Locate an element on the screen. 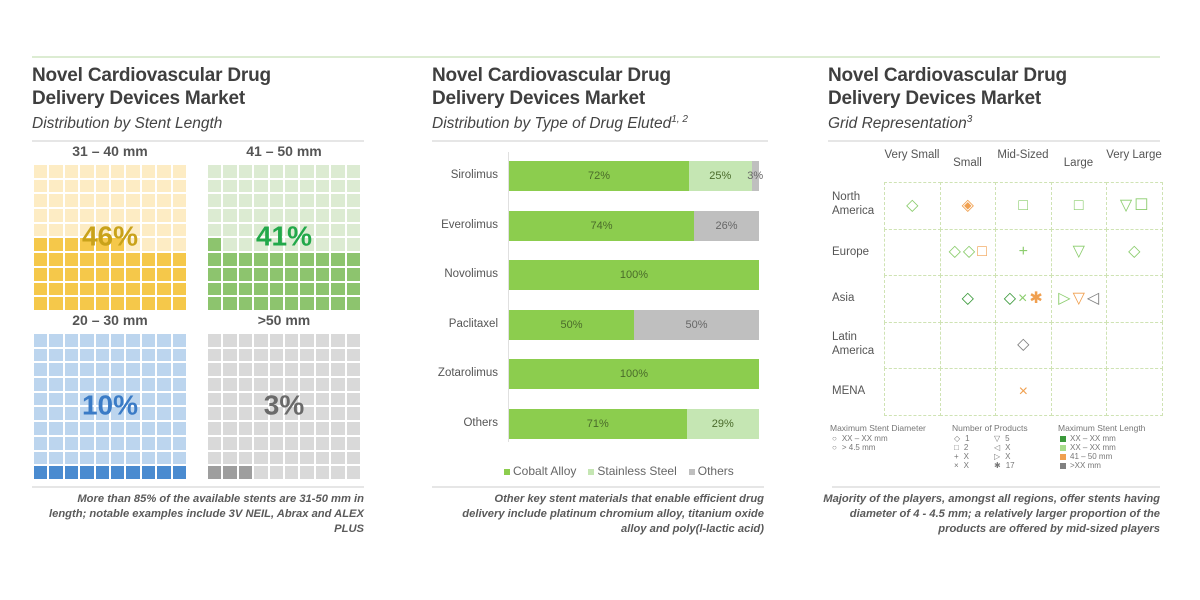 The width and height of the screenshot is (1200, 600). bar-category-label: Novolimus is located at coordinates (471, 274).